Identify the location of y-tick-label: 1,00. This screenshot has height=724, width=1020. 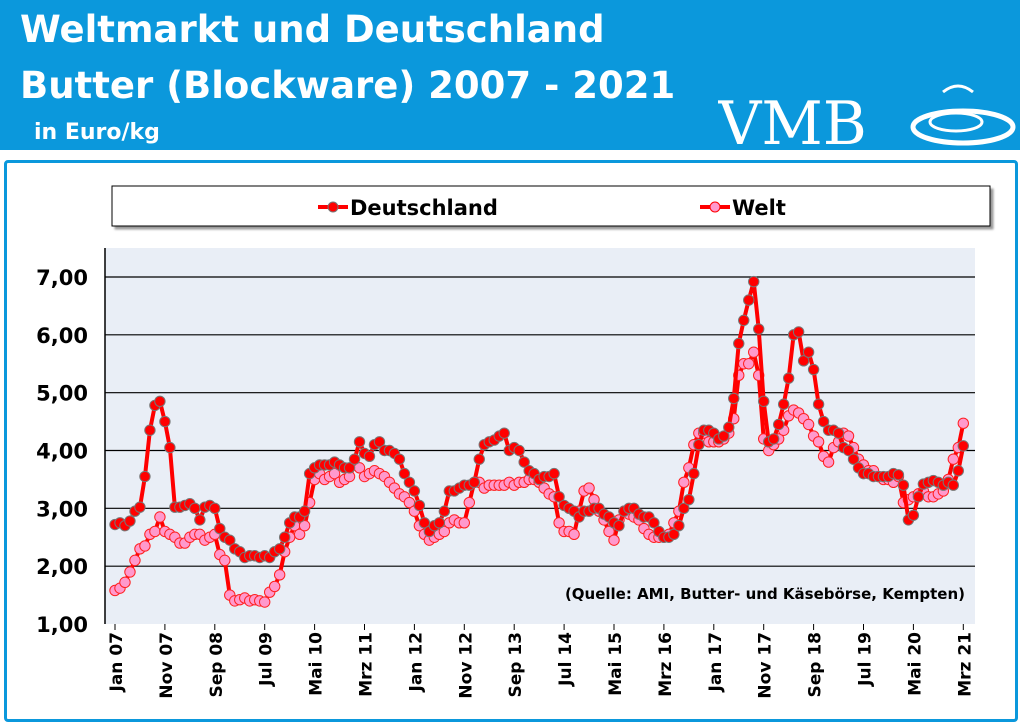
(62, 625).